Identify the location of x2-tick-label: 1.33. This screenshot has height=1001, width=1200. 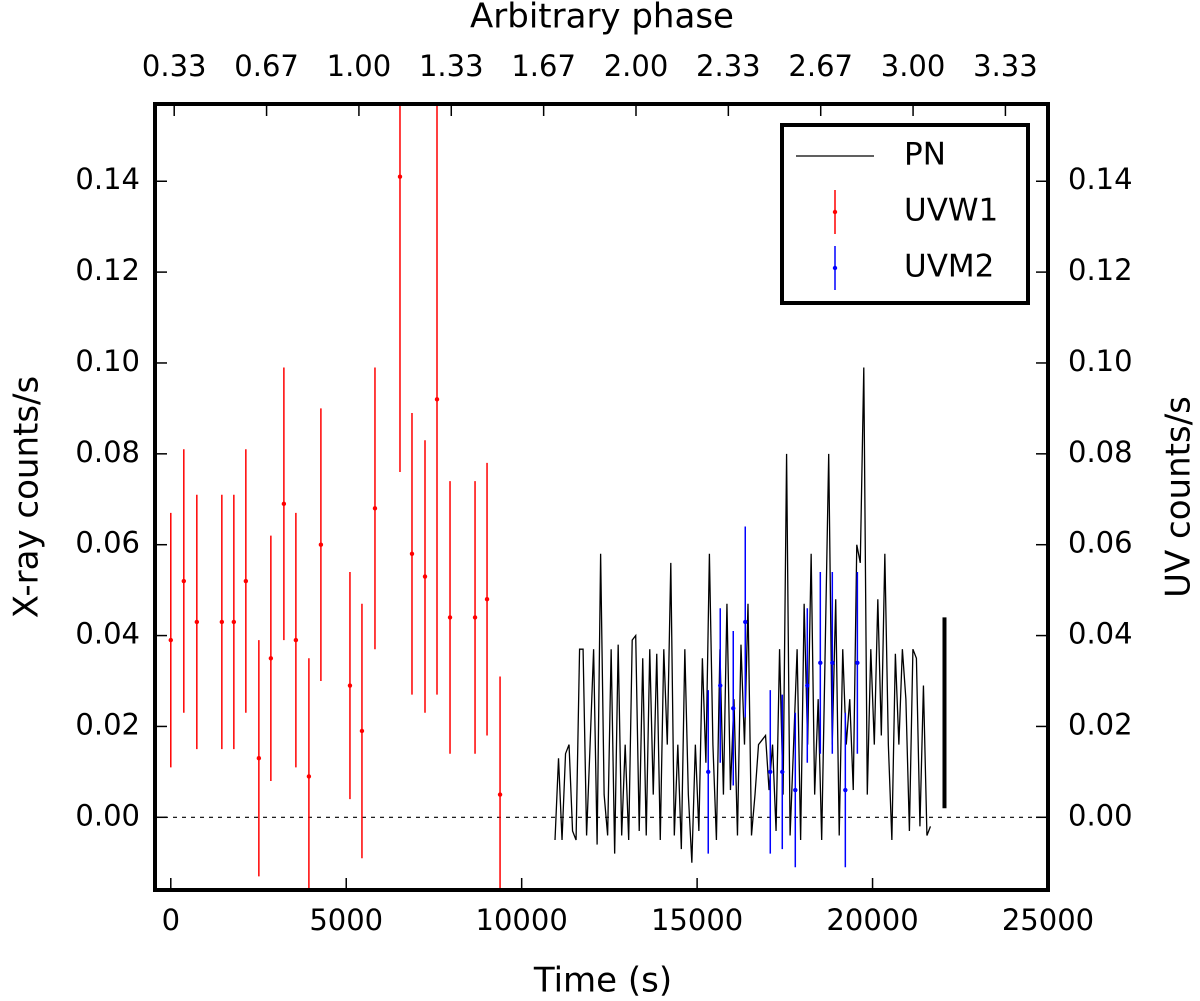
(451, 66).